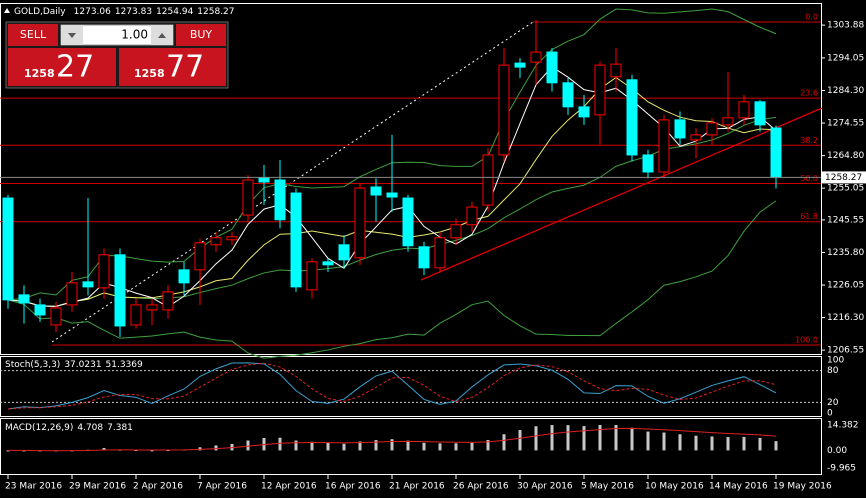  What do you see at coordinates (845, 351) in the screenshot?
I see `y-tick-label: 1206.55` at bounding box center [845, 351].